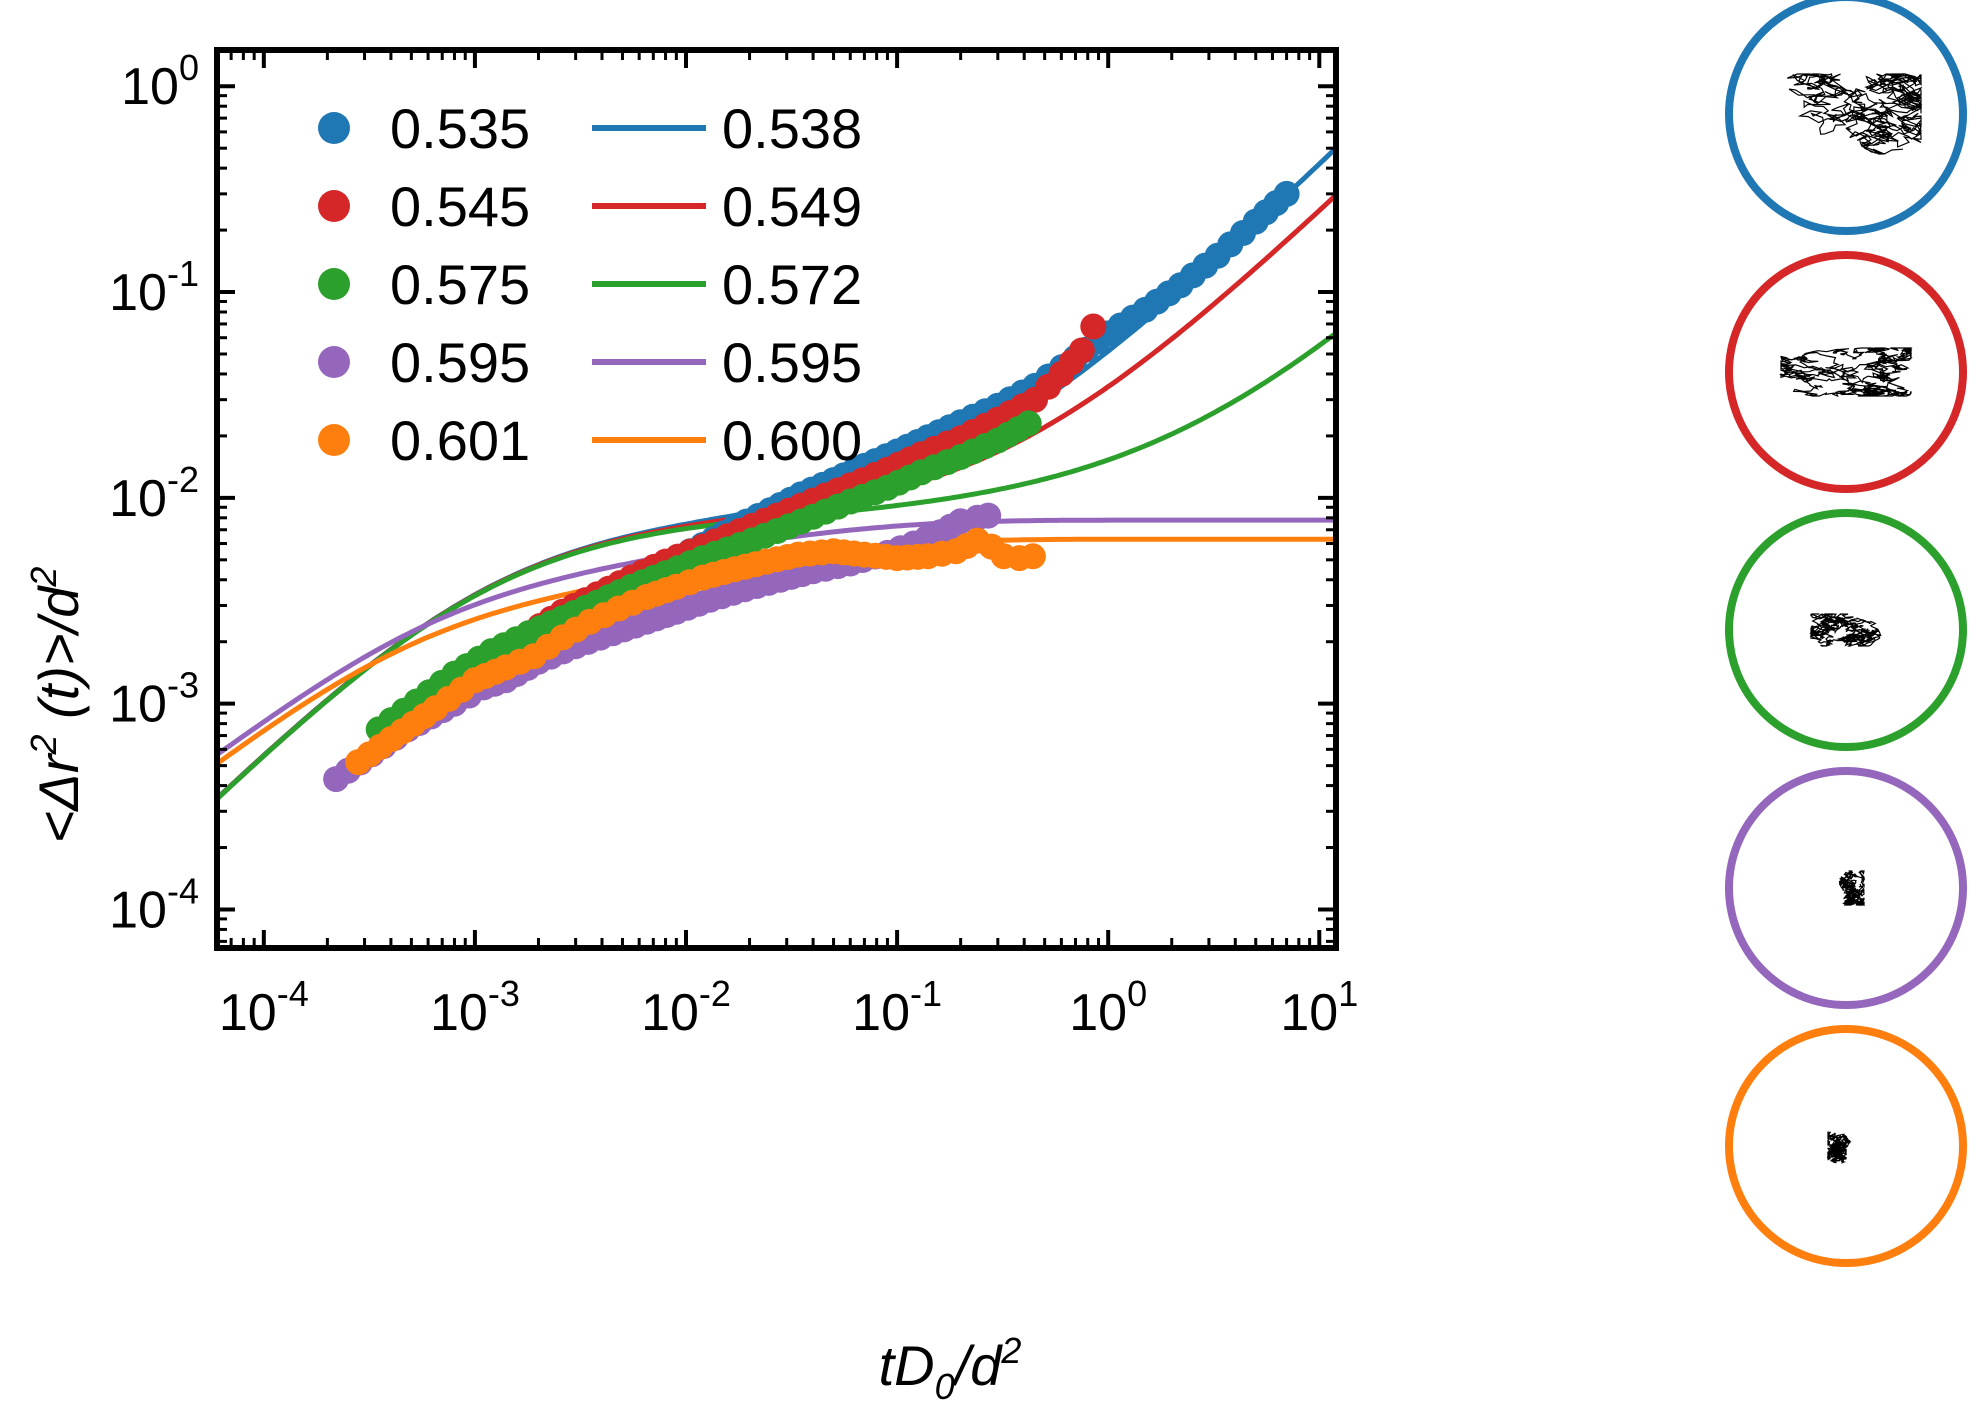  Describe the element at coordinates (56, 705) in the screenshot. I see `y-axis-title: <Δr2 (t)>/d2` at that location.